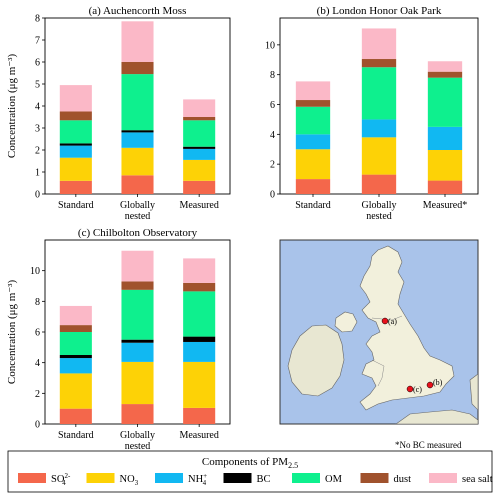  I want to click on y-tick-label: 3, so click(37, 129).